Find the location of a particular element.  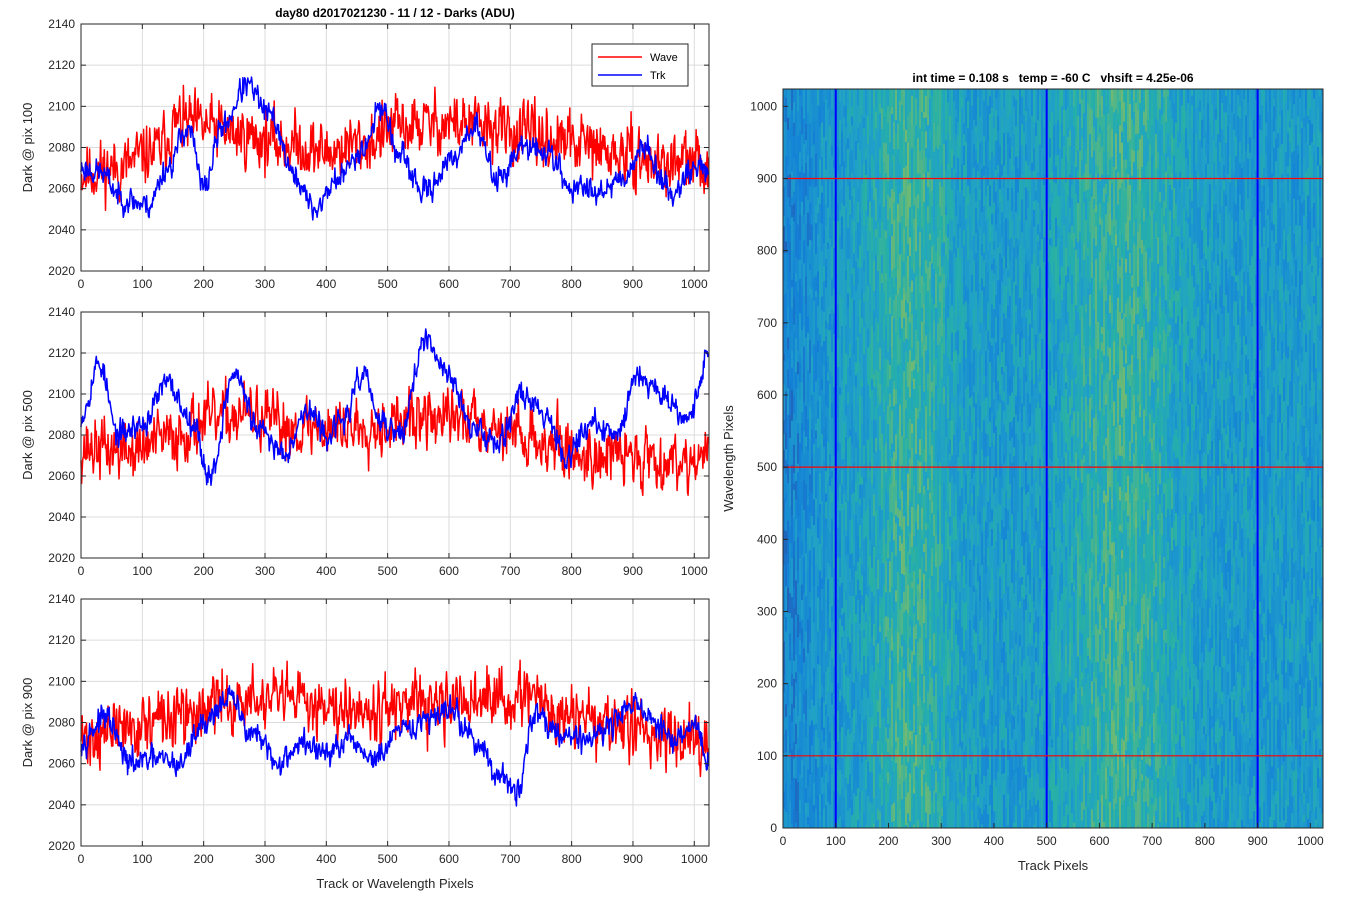

y-axis-label: Dark @ pix 500 is located at coordinates (27, 435).